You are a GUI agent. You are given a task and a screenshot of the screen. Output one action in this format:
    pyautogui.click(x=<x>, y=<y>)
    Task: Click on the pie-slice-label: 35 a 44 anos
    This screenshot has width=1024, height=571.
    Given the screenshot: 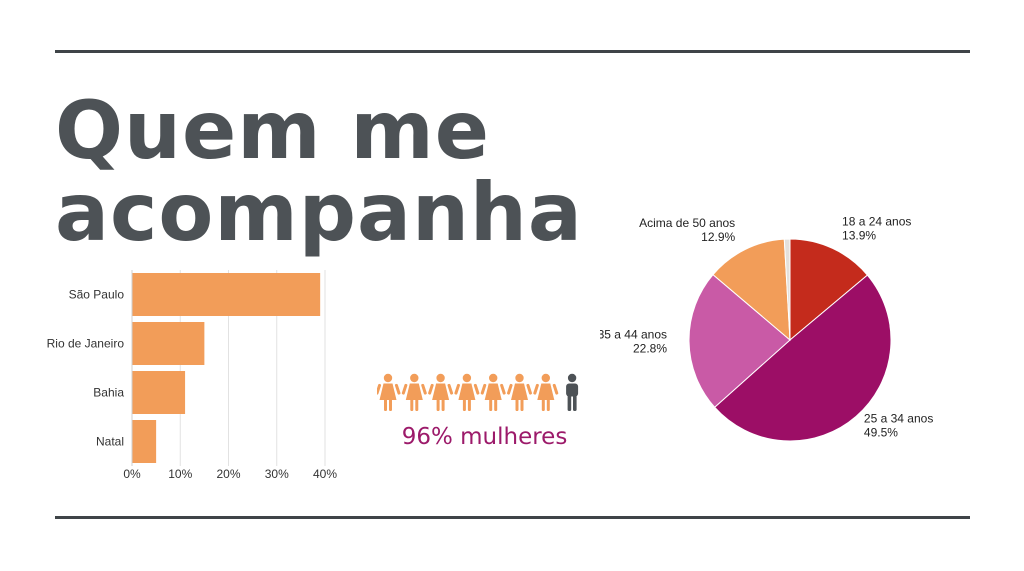 What is the action you would take?
    pyautogui.click(x=633, y=335)
    